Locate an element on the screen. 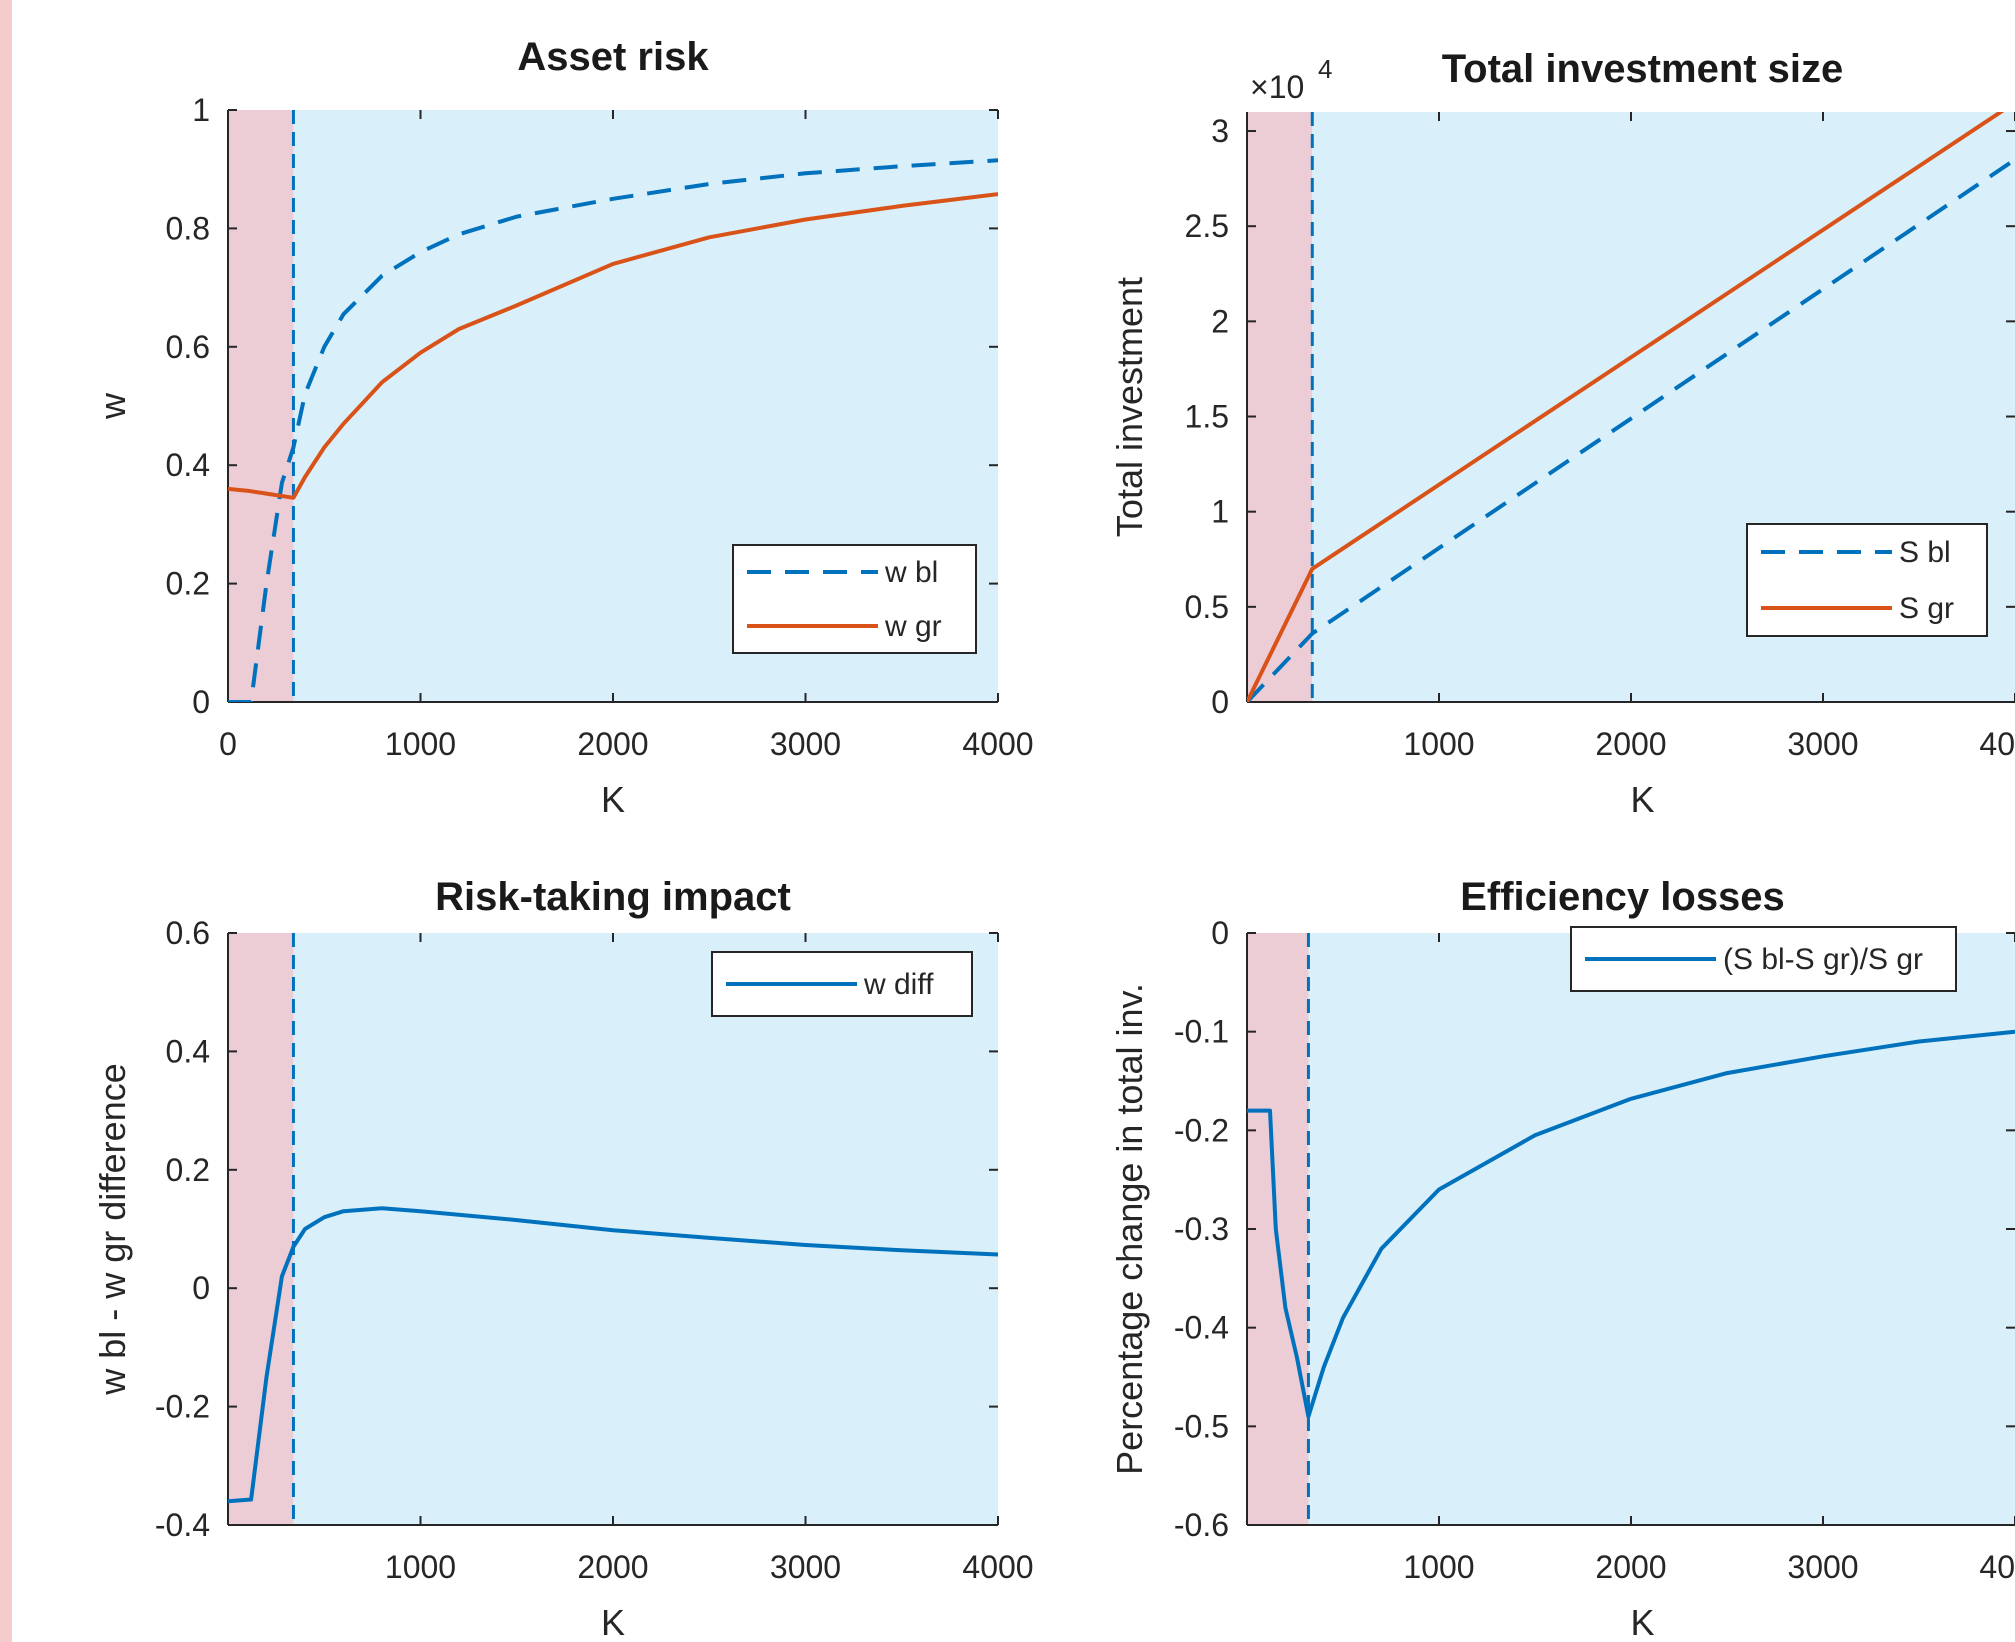 The image size is (2015, 1642). legend: (S bl-S gr)/S gr is located at coordinates (1763, 959).